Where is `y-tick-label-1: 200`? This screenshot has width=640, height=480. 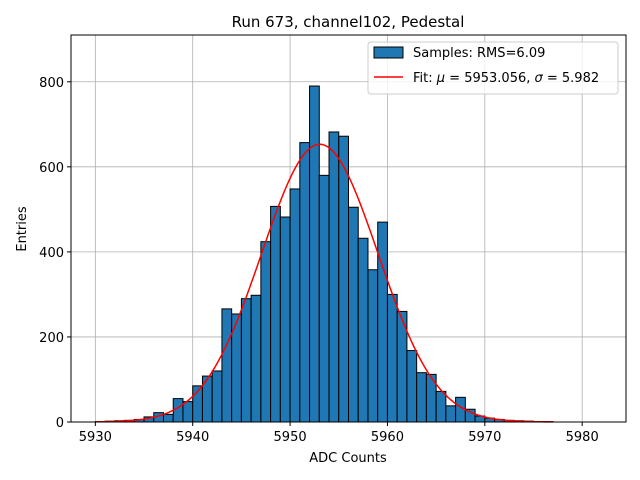
y-tick-label-1: 200 is located at coordinates (51, 338).